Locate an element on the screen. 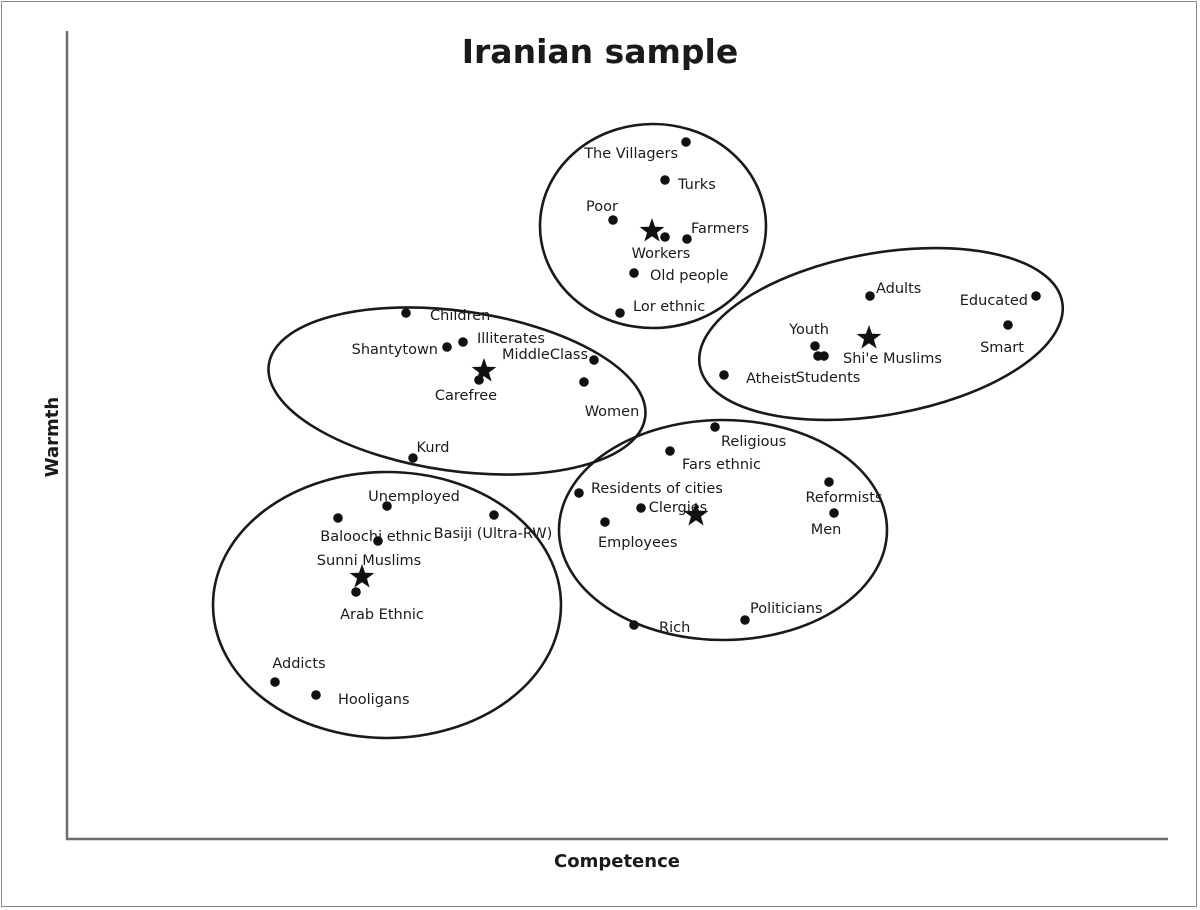 The image size is (1200, 910). data-point-label: Basiji (Ultra-RW) is located at coordinates (493, 534).